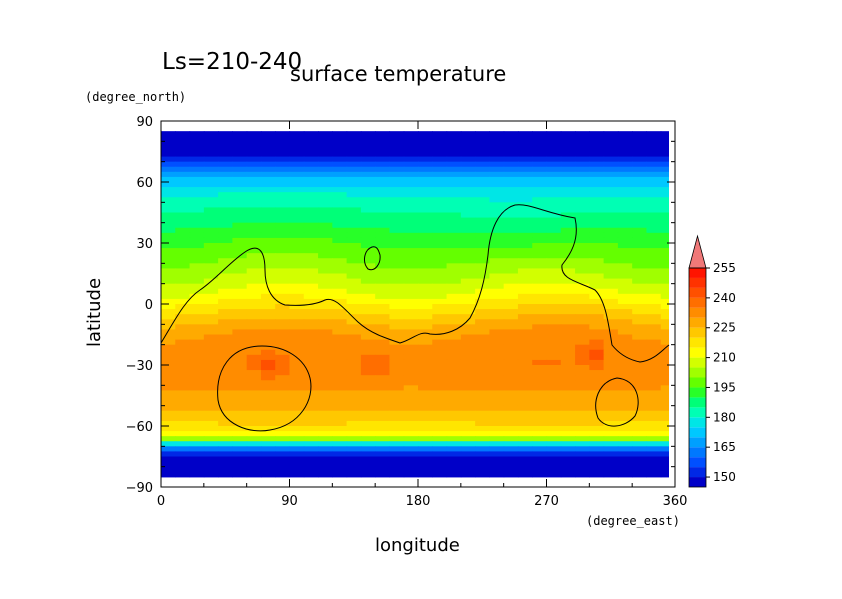 Image resolution: width=842 pixels, height=599 pixels. What do you see at coordinates (289, 501) in the screenshot?
I see `x-tick-label: 90` at bounding box center [289, 501].